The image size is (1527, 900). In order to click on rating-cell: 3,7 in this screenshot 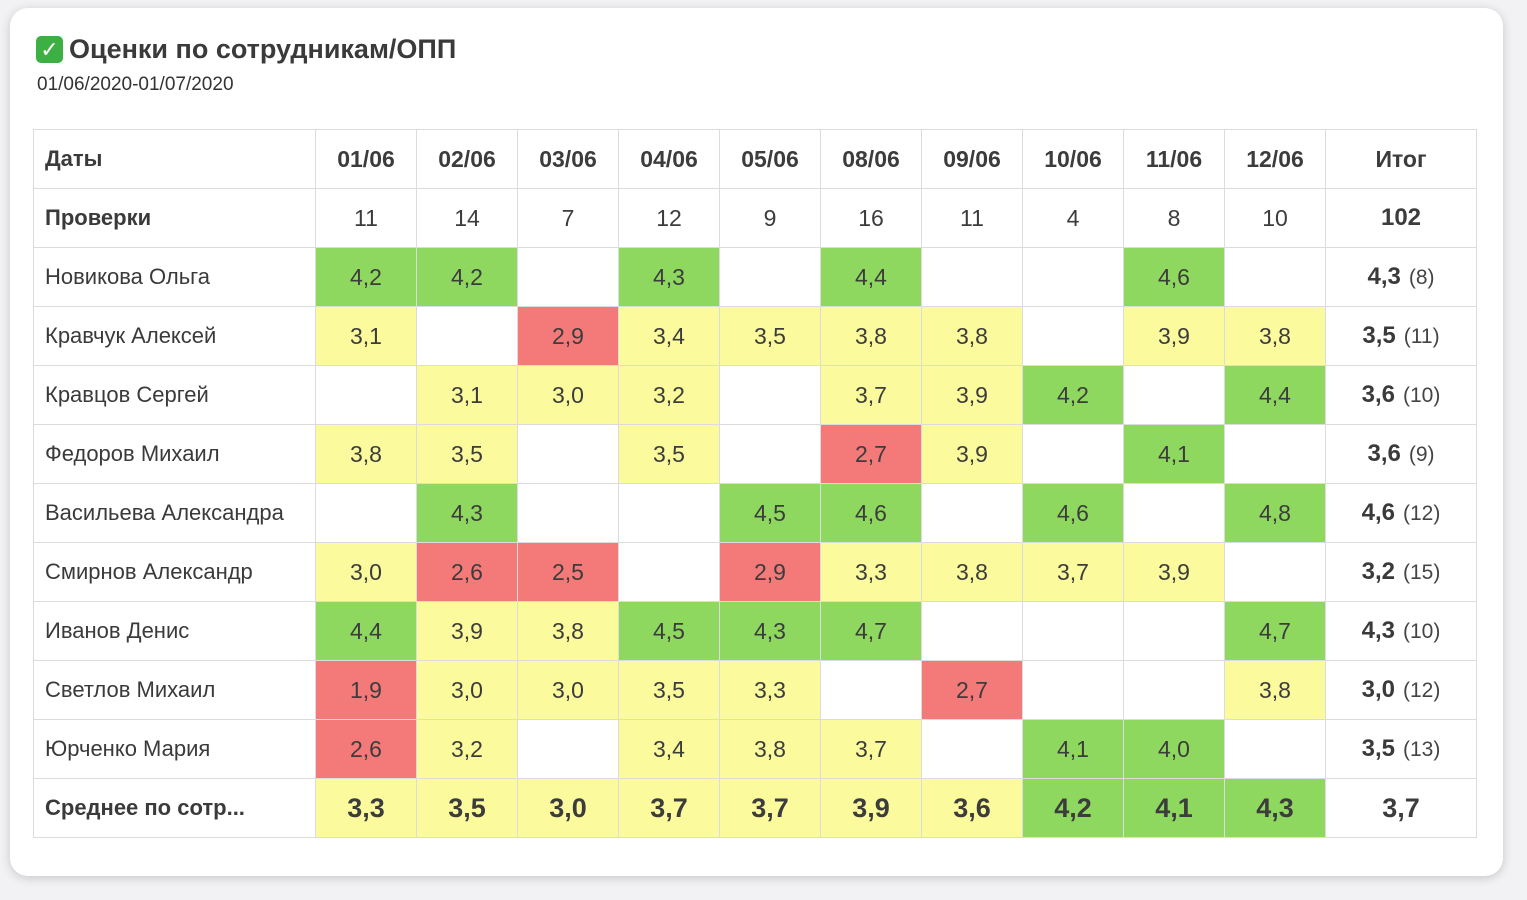, I will do `click(1073, 572)`.